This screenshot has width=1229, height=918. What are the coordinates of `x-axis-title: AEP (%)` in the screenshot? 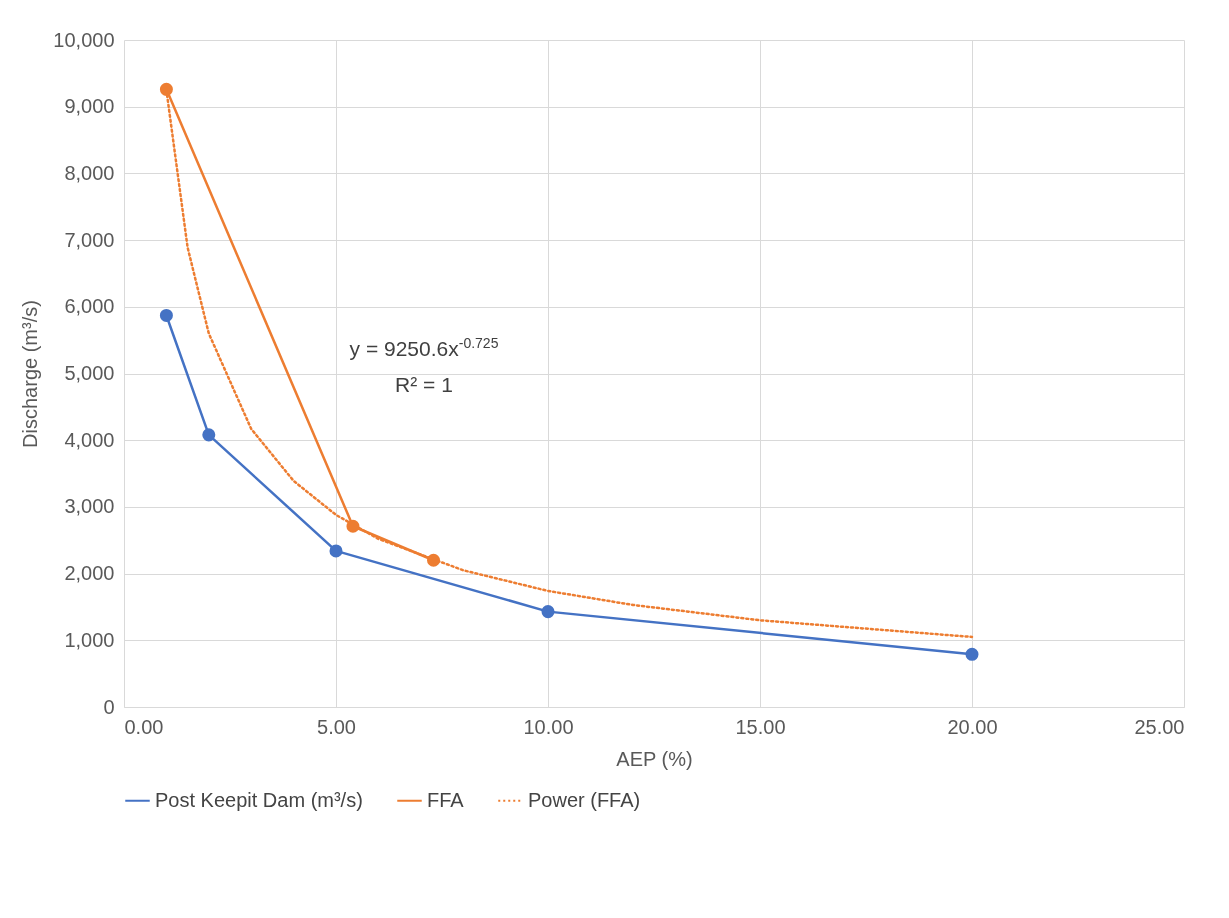 It's located at (654, 758).